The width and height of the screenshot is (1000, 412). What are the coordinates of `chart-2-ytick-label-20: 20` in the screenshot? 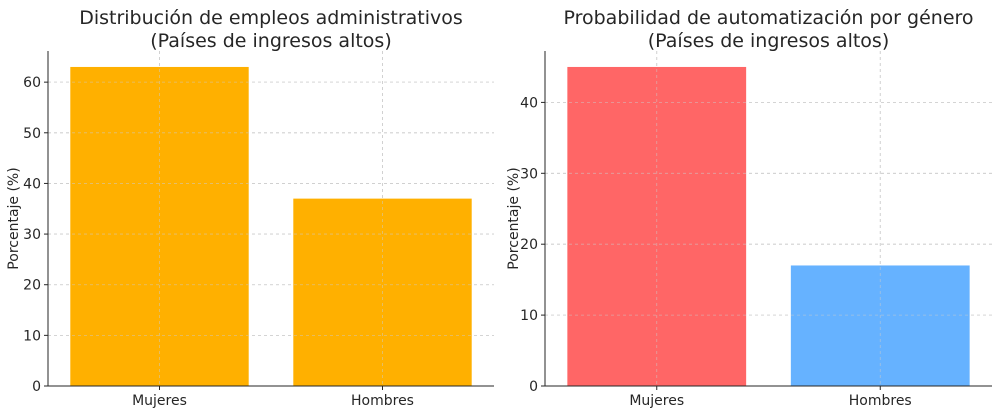 It's located at (529, 245).